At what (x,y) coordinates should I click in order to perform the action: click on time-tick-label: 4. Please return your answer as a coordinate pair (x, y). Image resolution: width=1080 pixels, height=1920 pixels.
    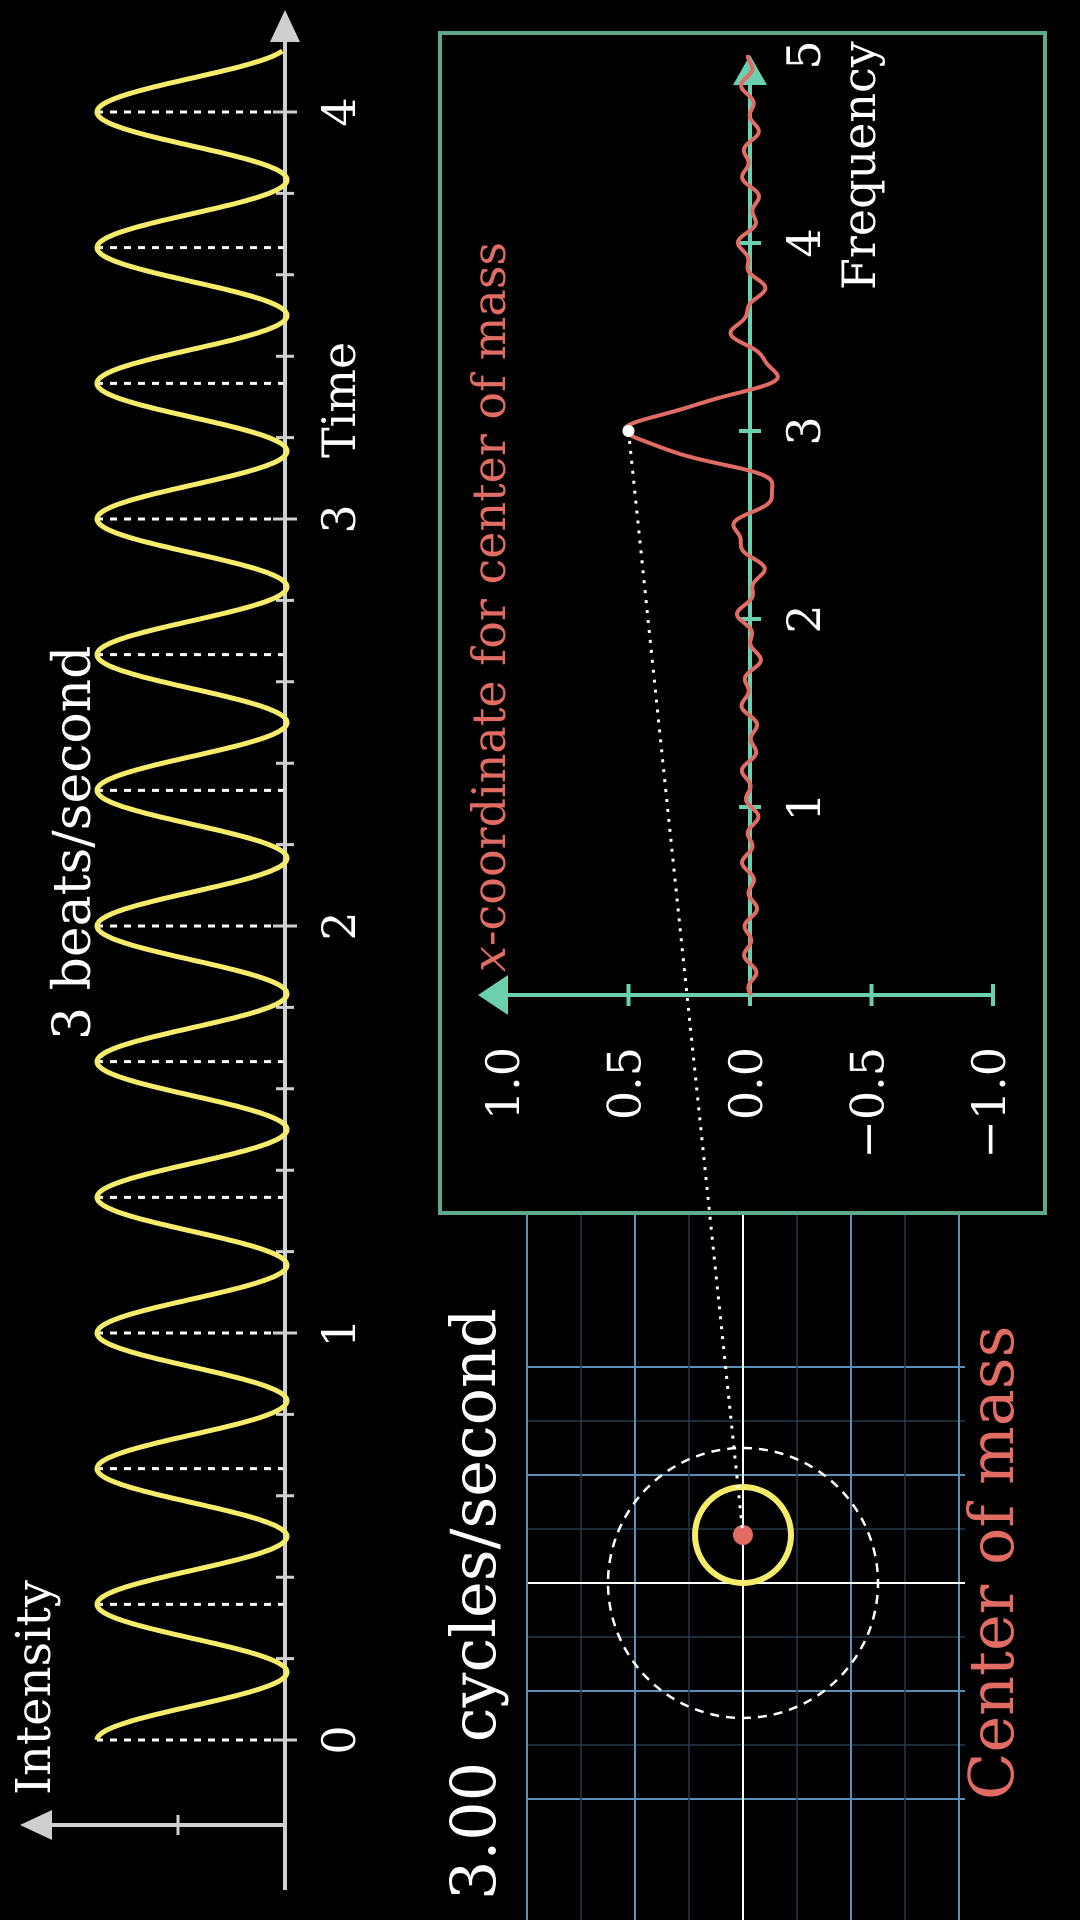
    Looking at the image, I should click on (339, 111).